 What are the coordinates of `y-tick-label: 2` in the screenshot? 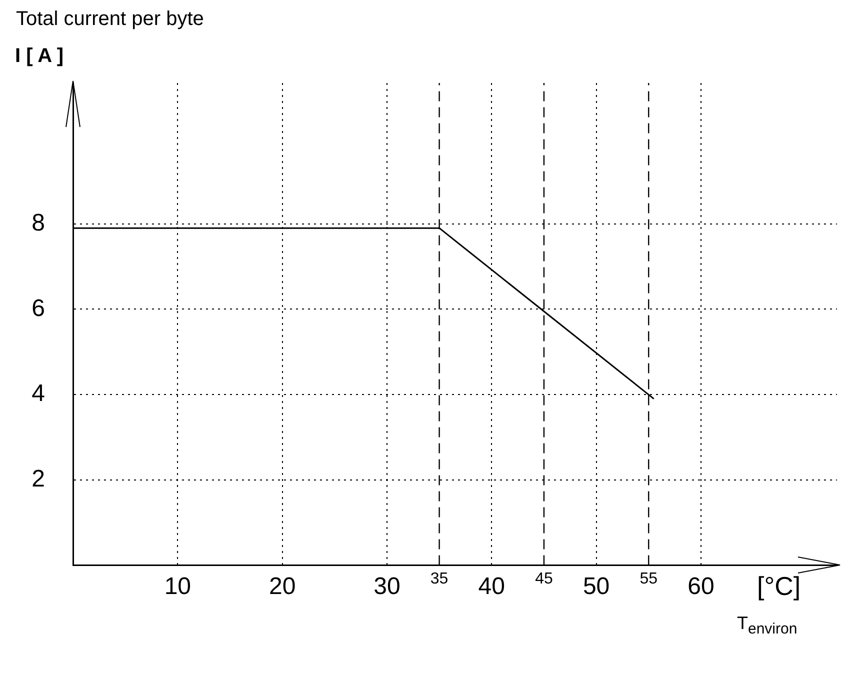 It's located at (38, 478).